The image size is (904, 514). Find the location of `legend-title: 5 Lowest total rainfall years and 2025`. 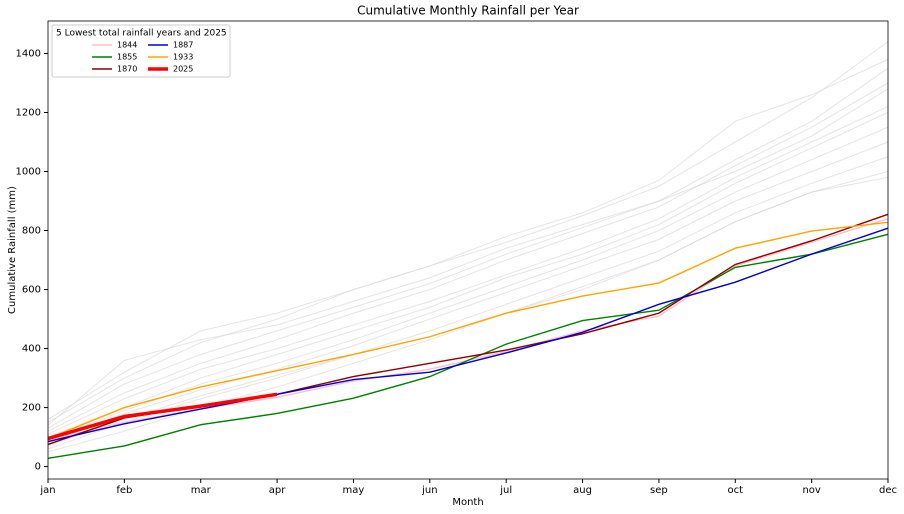

legend-title: 5 Lowest total rainfall years and 2025 is located at coordinates (141, 34).